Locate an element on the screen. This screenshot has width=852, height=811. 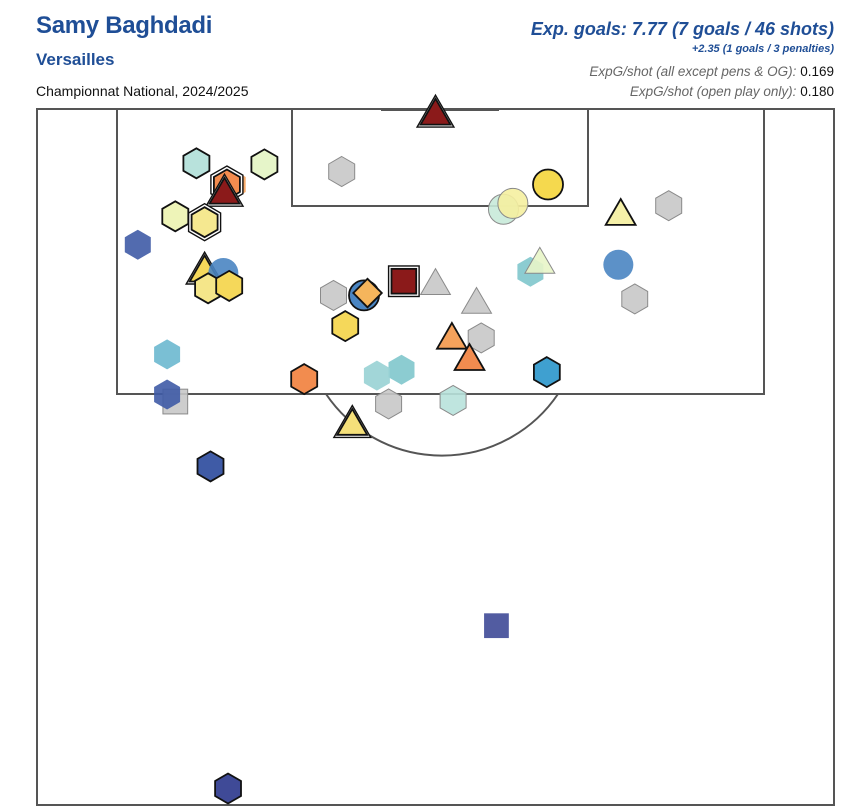
shot-marker-34-triangle is located at coordinates (469, 356).